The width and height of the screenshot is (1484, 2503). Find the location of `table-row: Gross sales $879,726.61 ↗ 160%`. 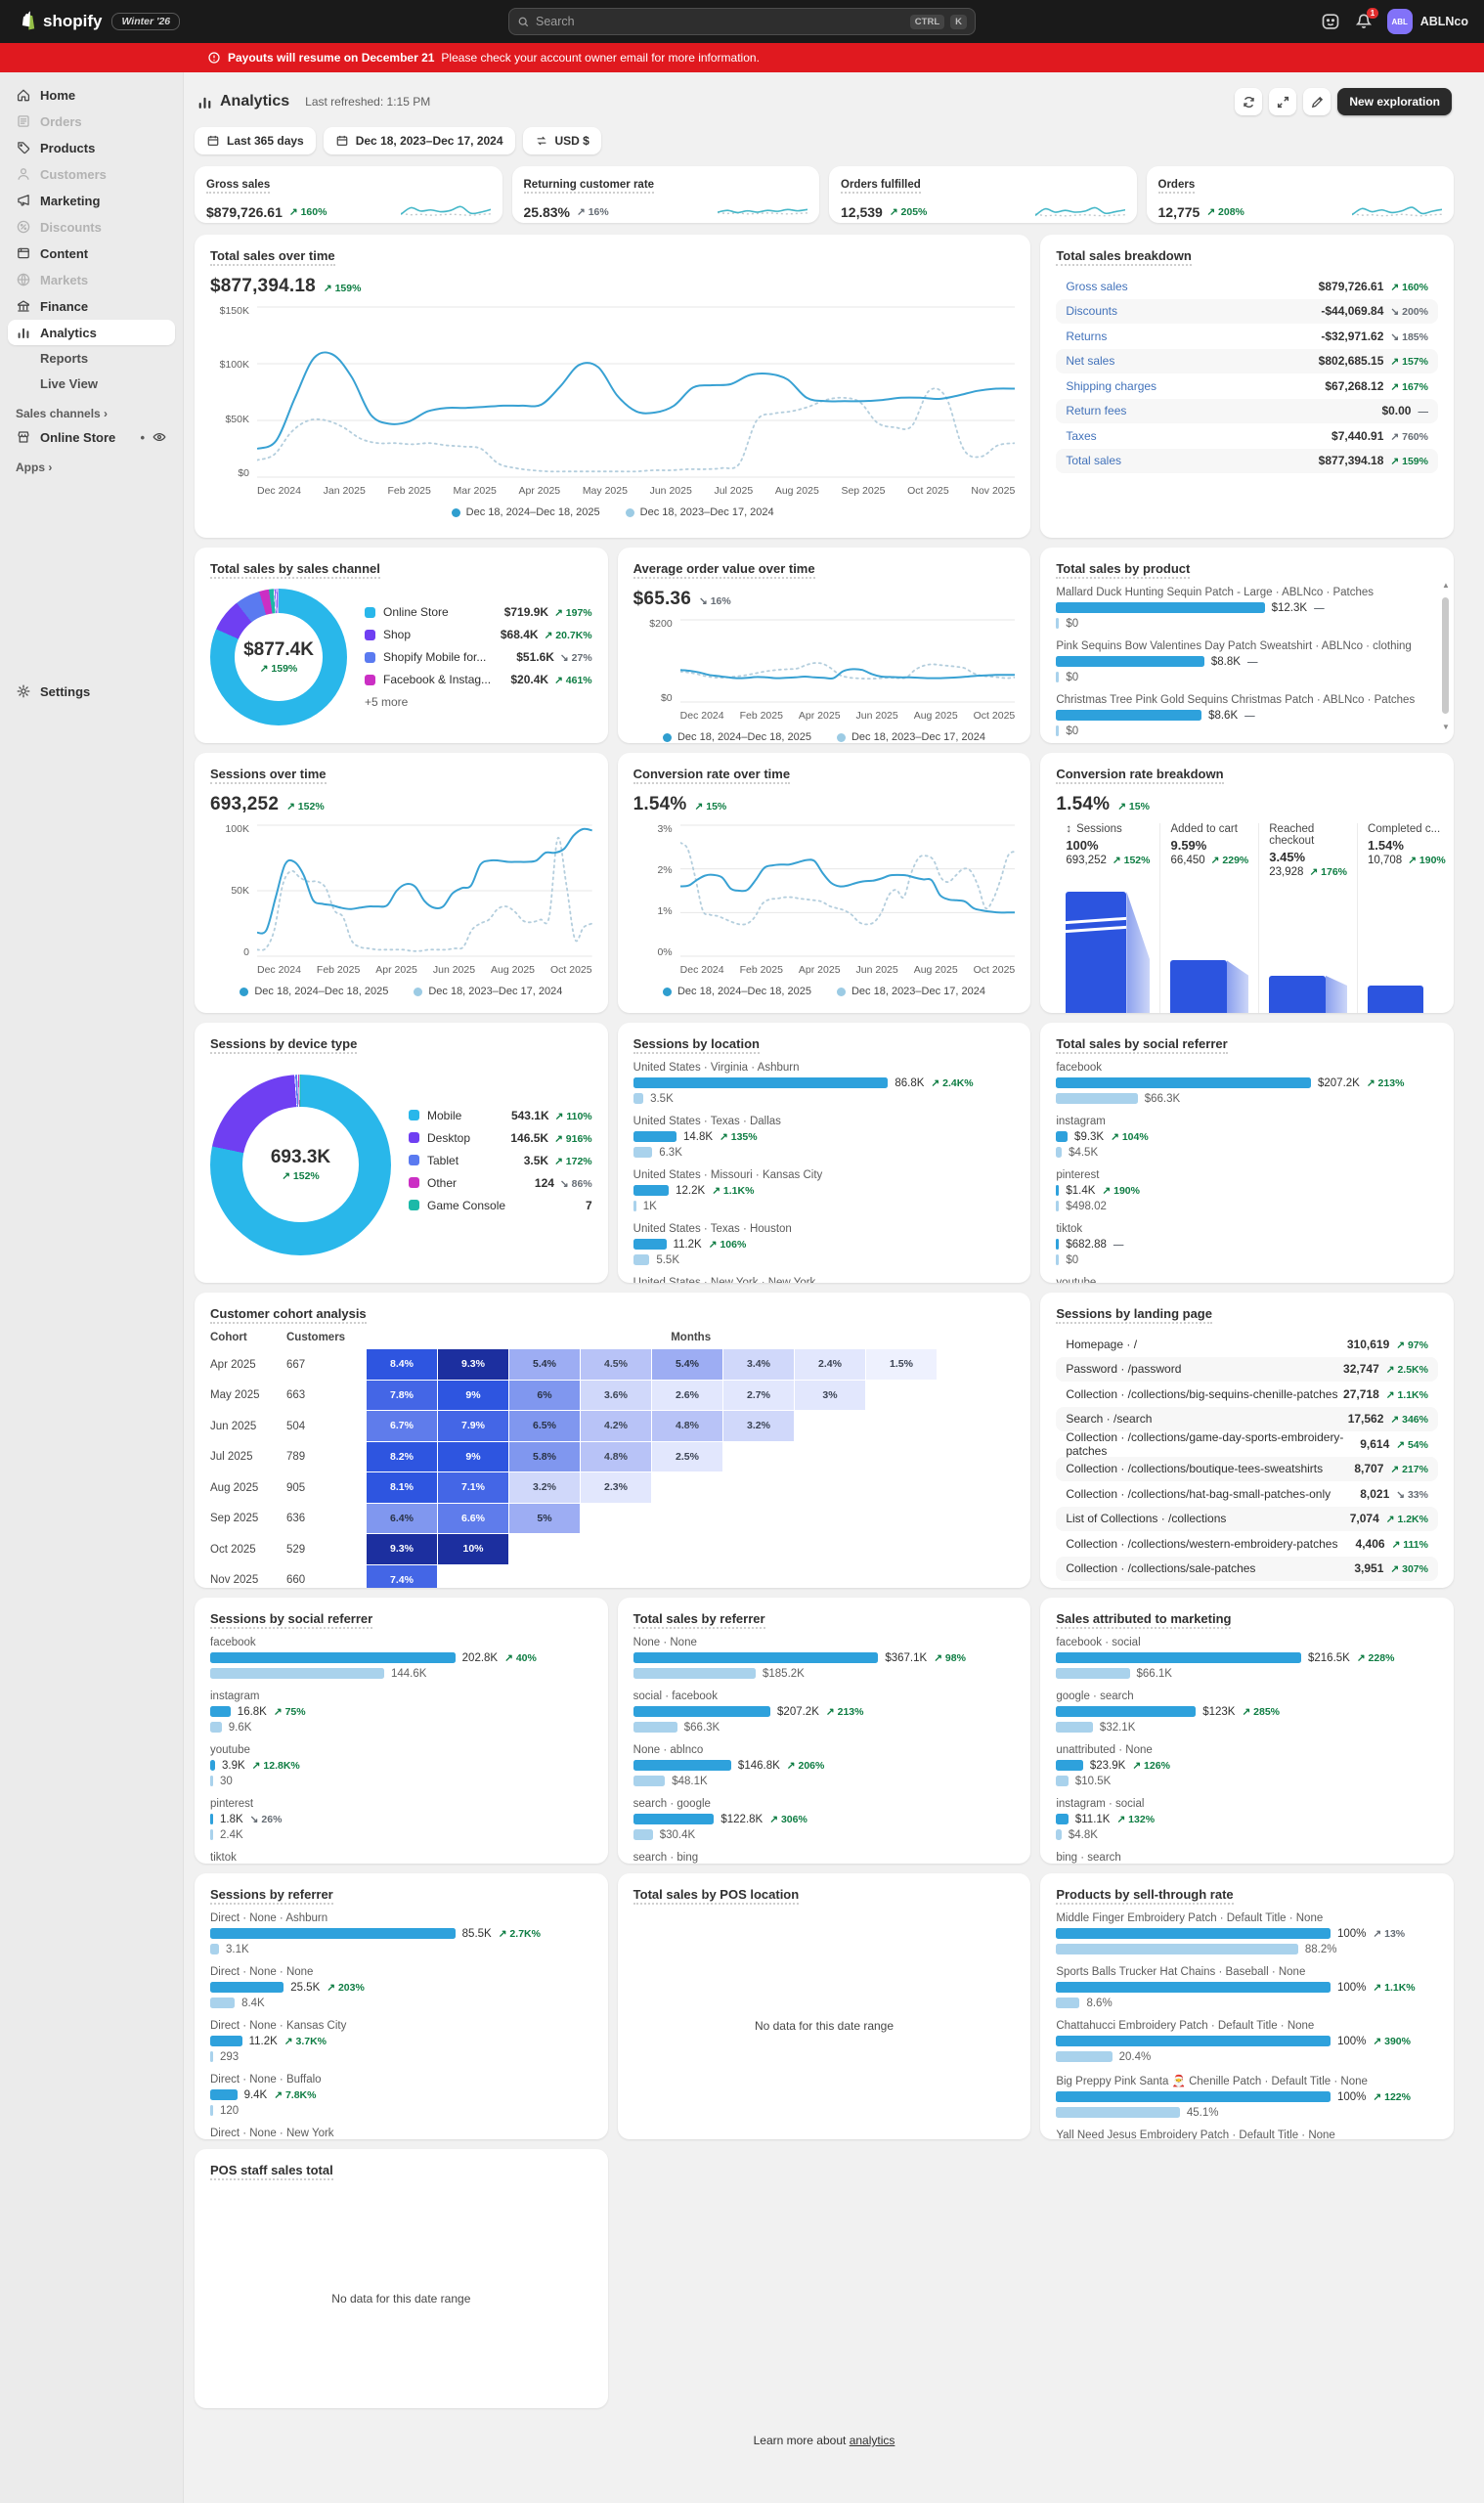

table-row: Gross sales $879,726.61 ↗ 160% is located at coordinates (1247, 286).